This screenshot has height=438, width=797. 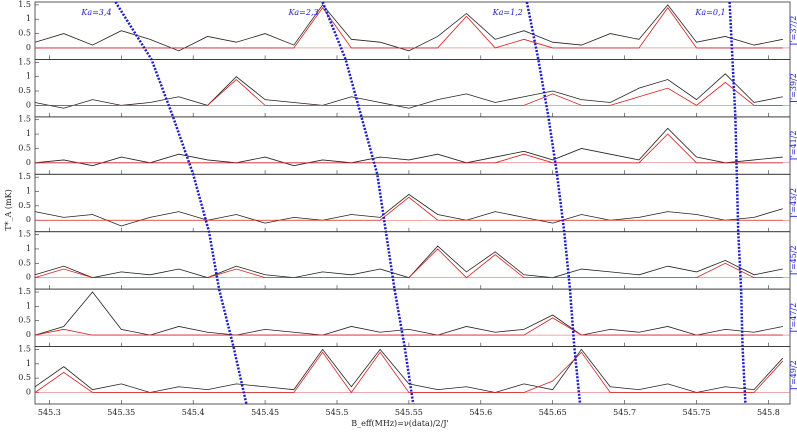 What do you see at coordinates (697, 412) in the screenshot?
I see `x-tick-label: 545.75` at bounding box center [697, 412].